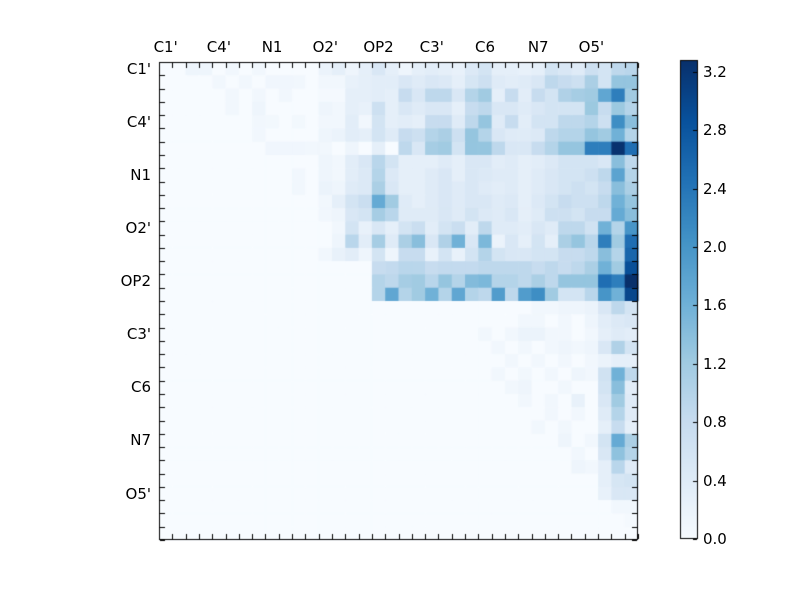 This screenshot has width=800, height=600. I want to click on y-tick-label: N7, so click(140, 440).